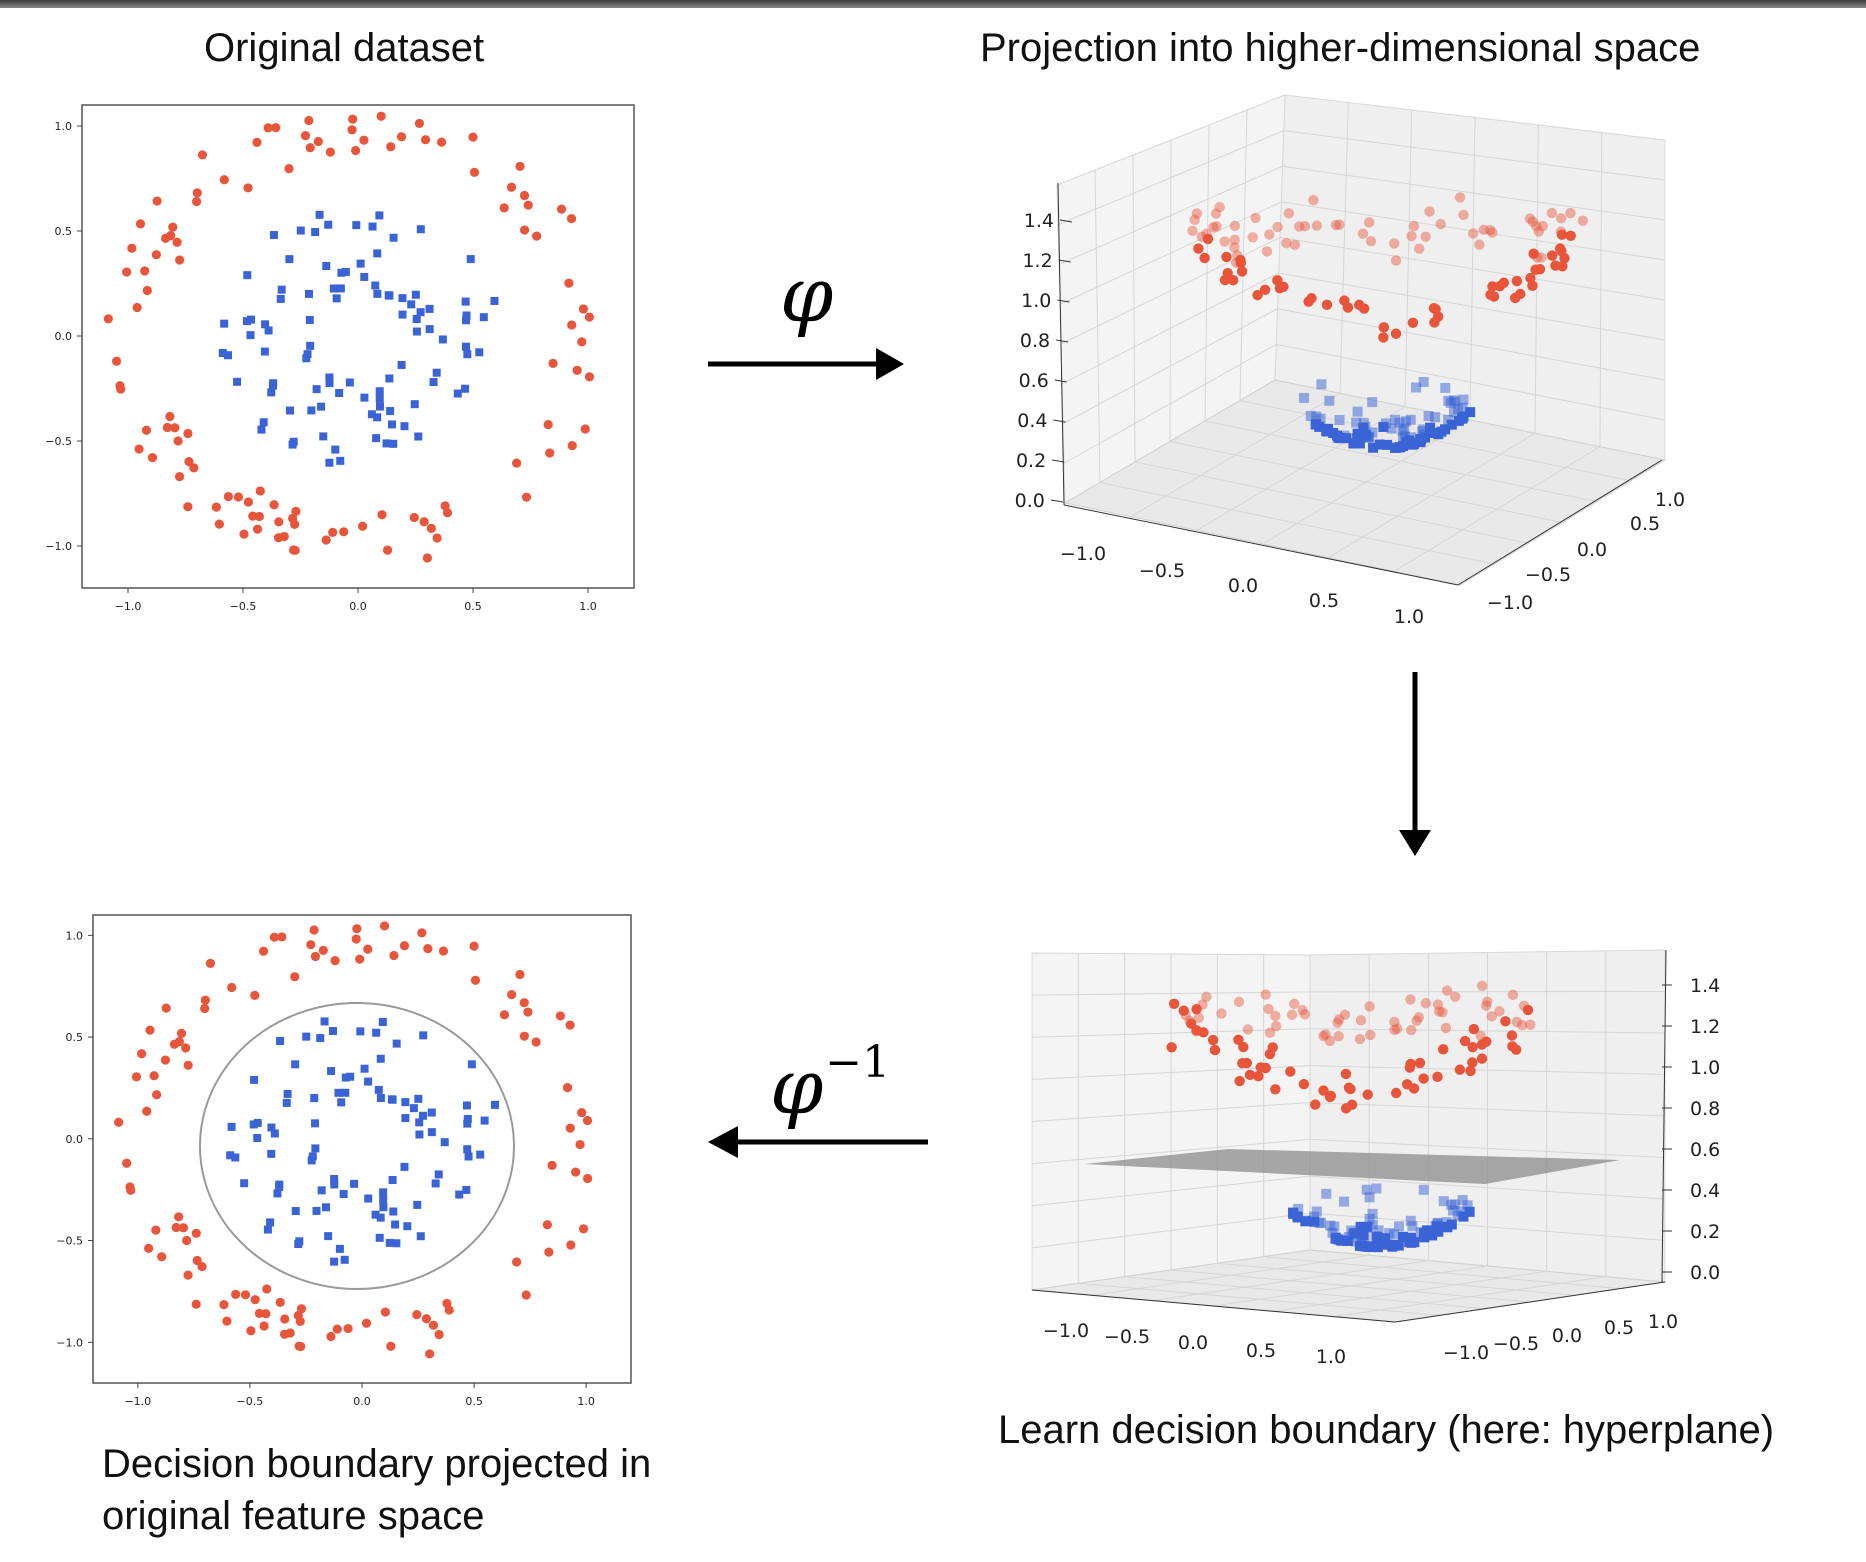 The width and height of the screenshot is (1866, 1562). I want to click on z-tick-label: 1.4, so click(1039, 221).